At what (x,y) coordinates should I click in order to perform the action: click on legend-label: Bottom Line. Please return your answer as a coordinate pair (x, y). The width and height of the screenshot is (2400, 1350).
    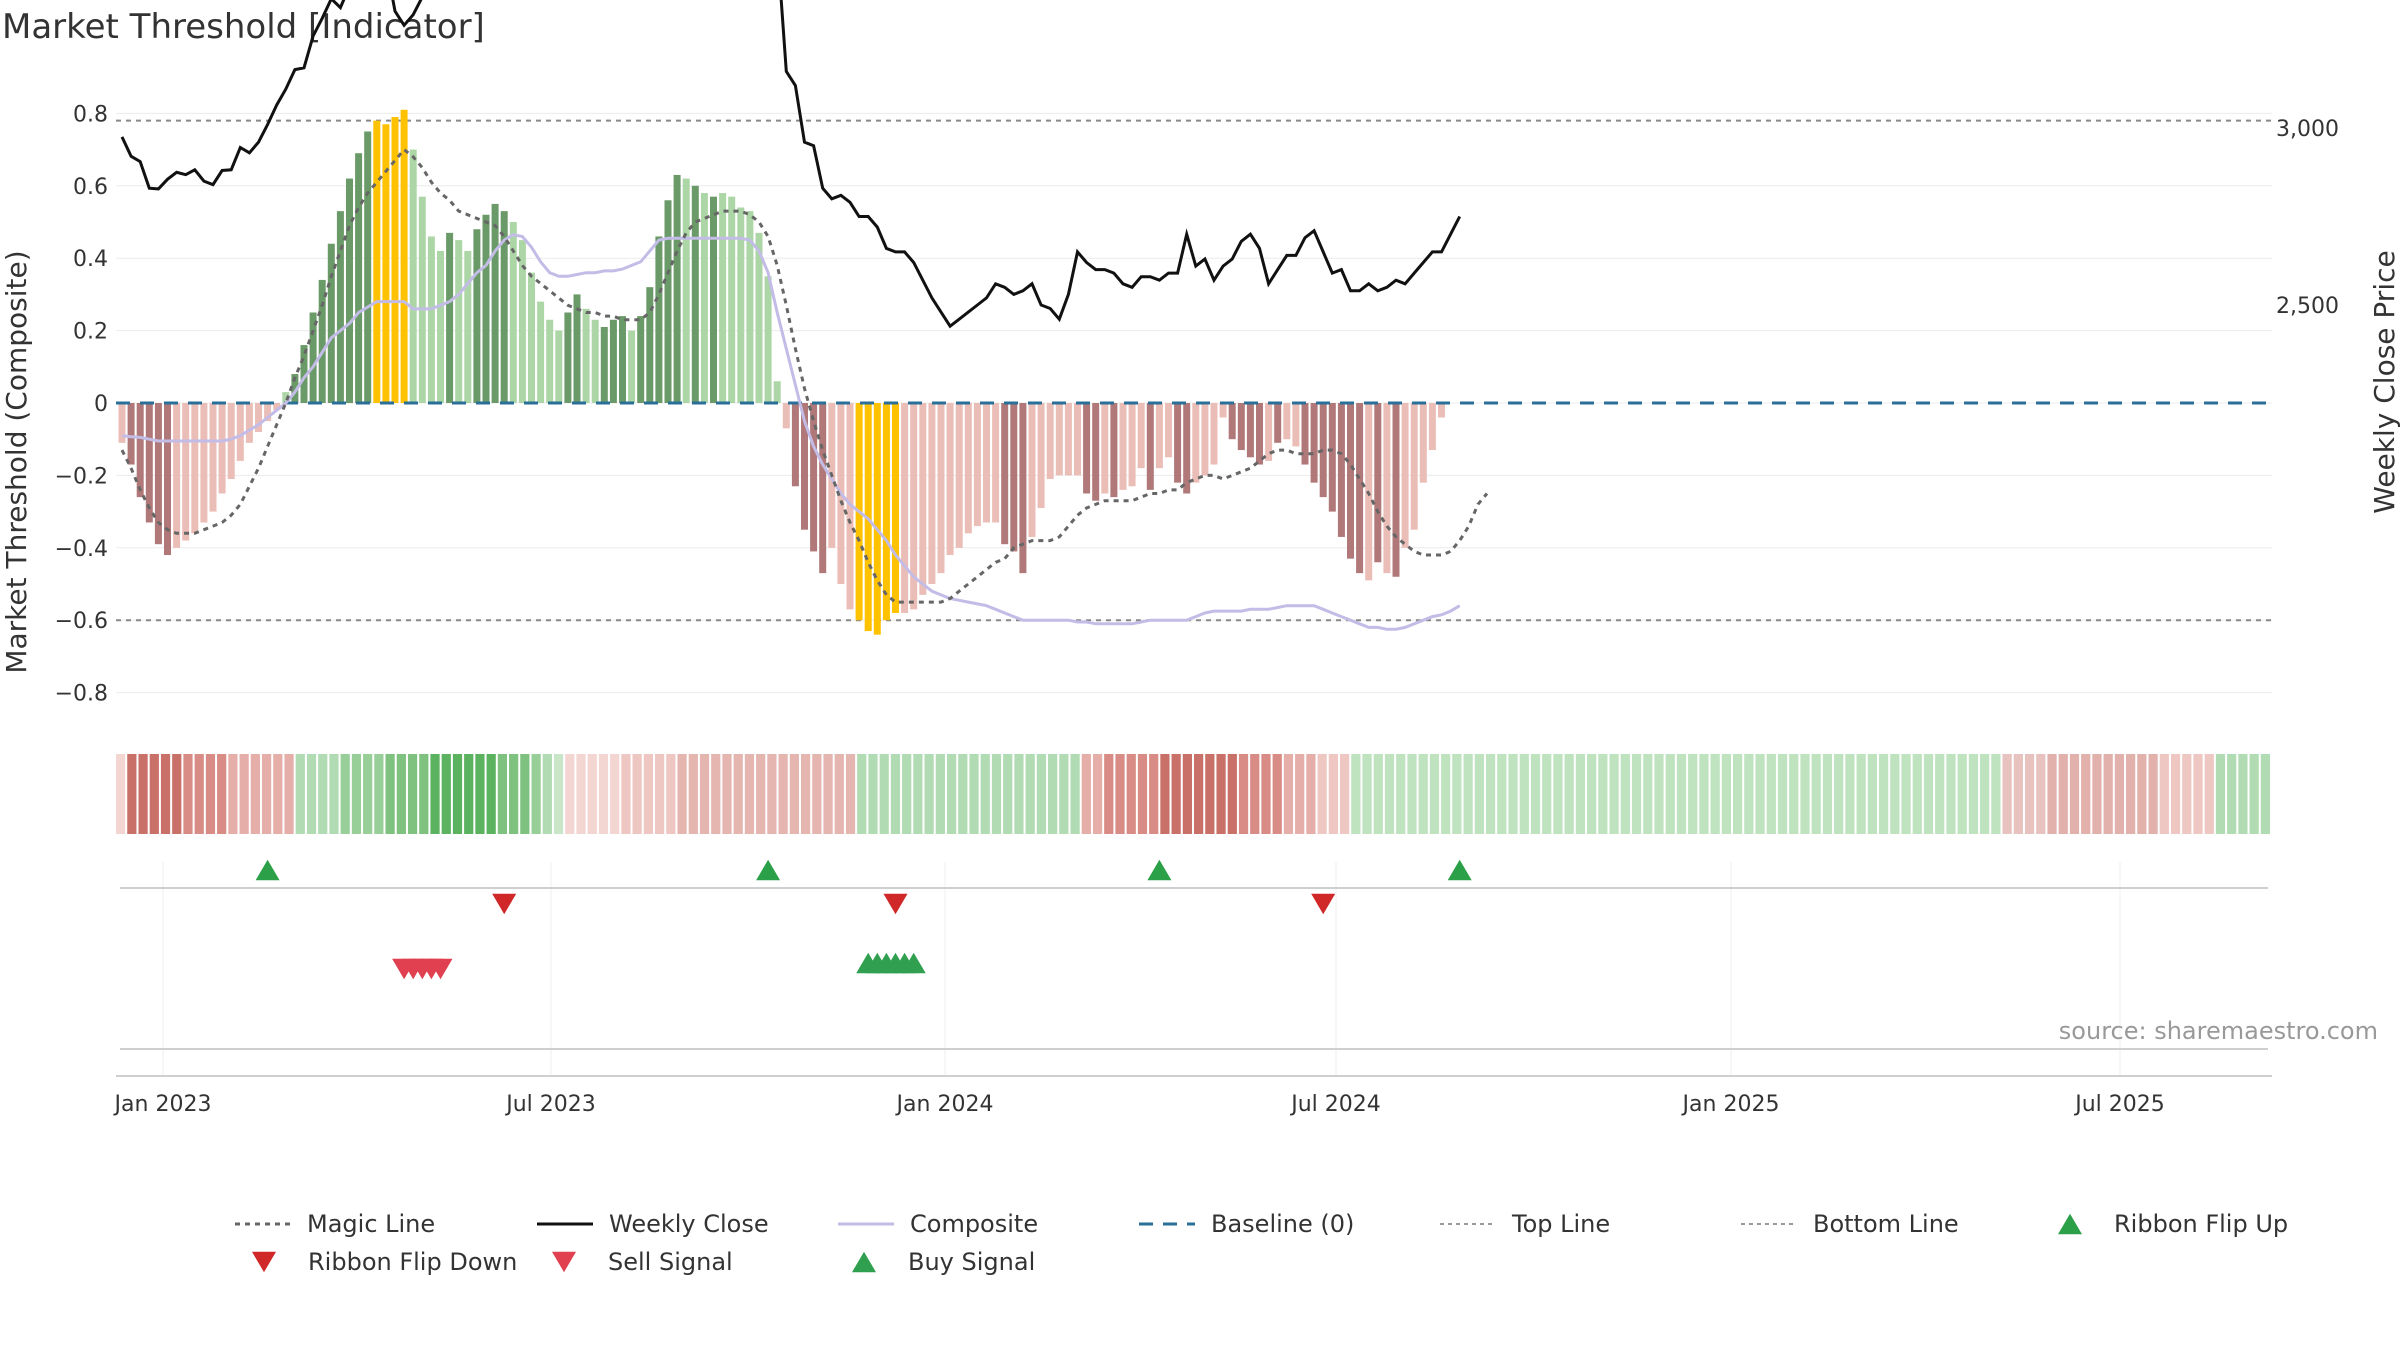
    Looking at the image, I should click on (1886, 1224).